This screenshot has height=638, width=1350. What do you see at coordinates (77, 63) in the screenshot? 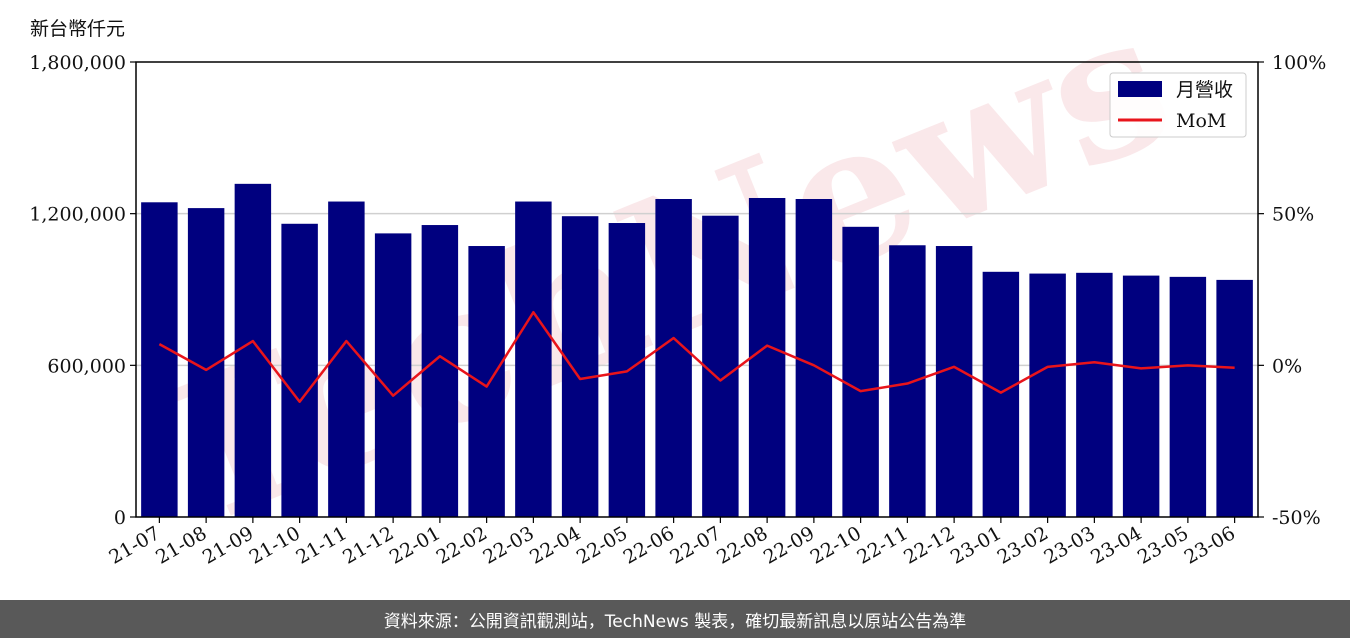
I see `left-tick-label: 1,800,000` at bounding box center [77, 63].